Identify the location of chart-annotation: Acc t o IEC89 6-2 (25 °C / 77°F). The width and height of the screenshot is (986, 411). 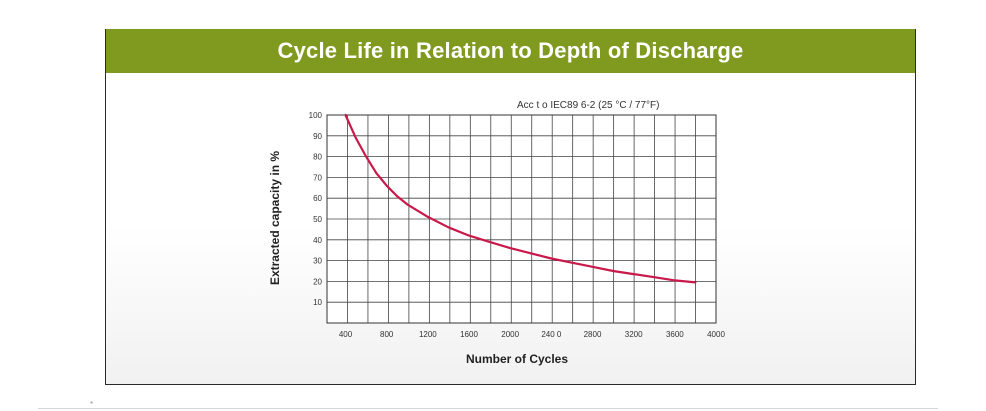
(588, 105).